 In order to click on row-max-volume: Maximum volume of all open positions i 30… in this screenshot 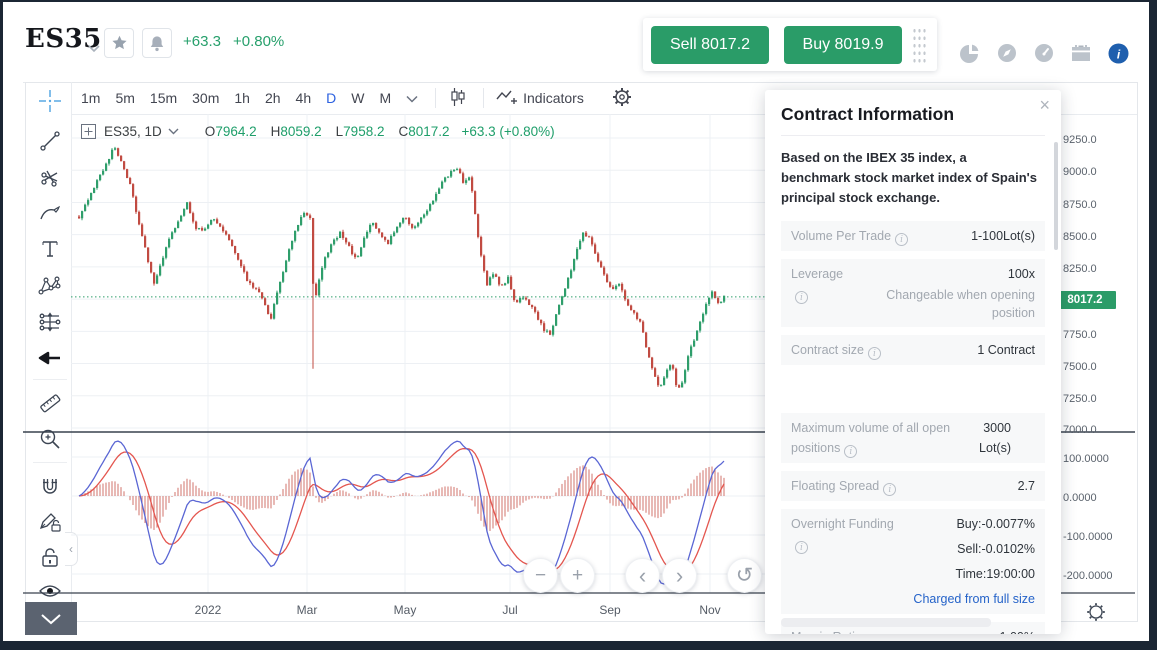, I will do `click(913, 438)`.